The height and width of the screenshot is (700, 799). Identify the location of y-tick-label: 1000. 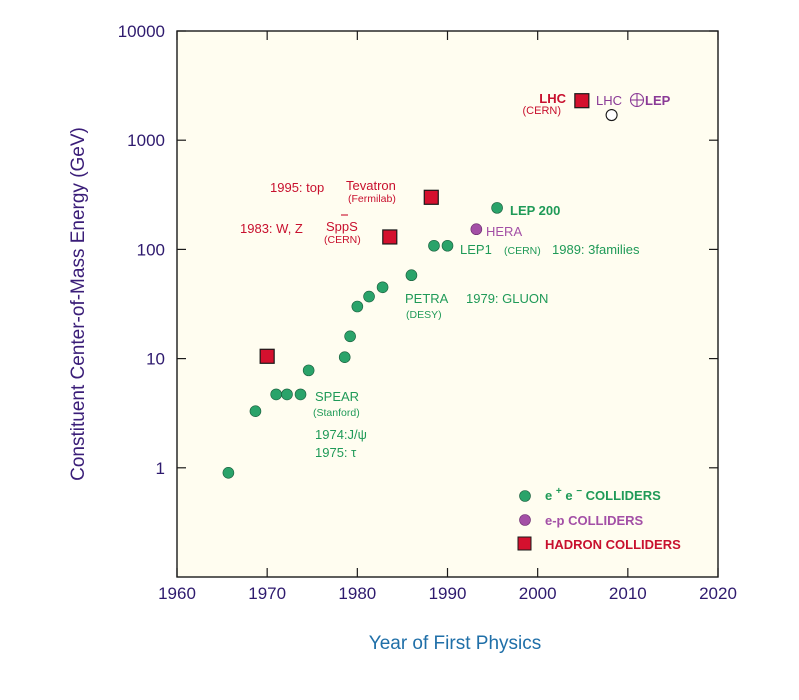
(146, 140).